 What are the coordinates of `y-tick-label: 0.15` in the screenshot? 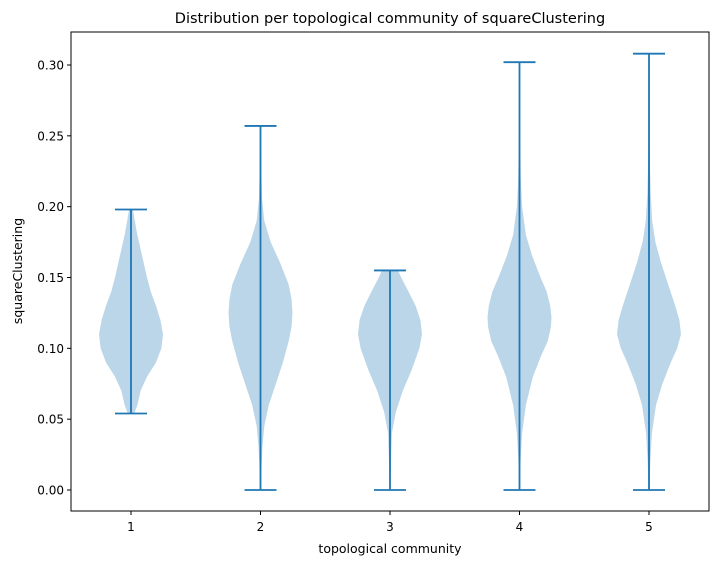 It's located at (50, 278).